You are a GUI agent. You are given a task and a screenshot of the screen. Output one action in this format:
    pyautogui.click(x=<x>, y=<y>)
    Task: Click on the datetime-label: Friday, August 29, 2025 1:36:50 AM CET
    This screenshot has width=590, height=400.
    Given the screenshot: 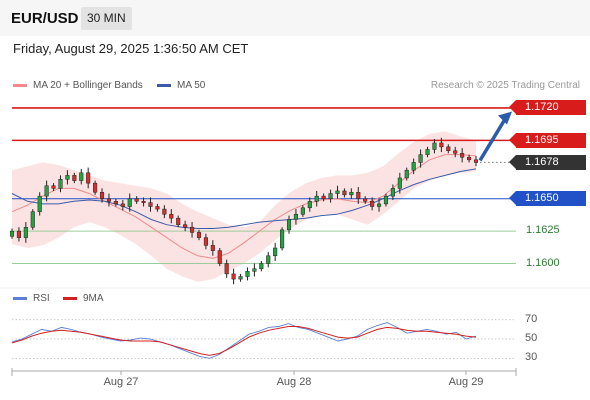 What is the action you would take?
    pyautogui.click(x=131, y=48)
    